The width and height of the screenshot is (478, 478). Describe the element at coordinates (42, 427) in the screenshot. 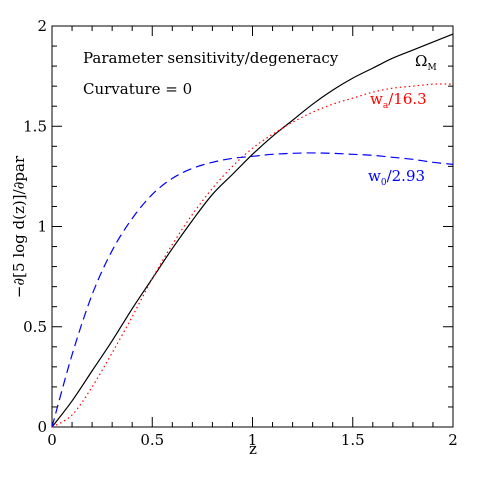

I see `y-tick-label: 0` at that location.